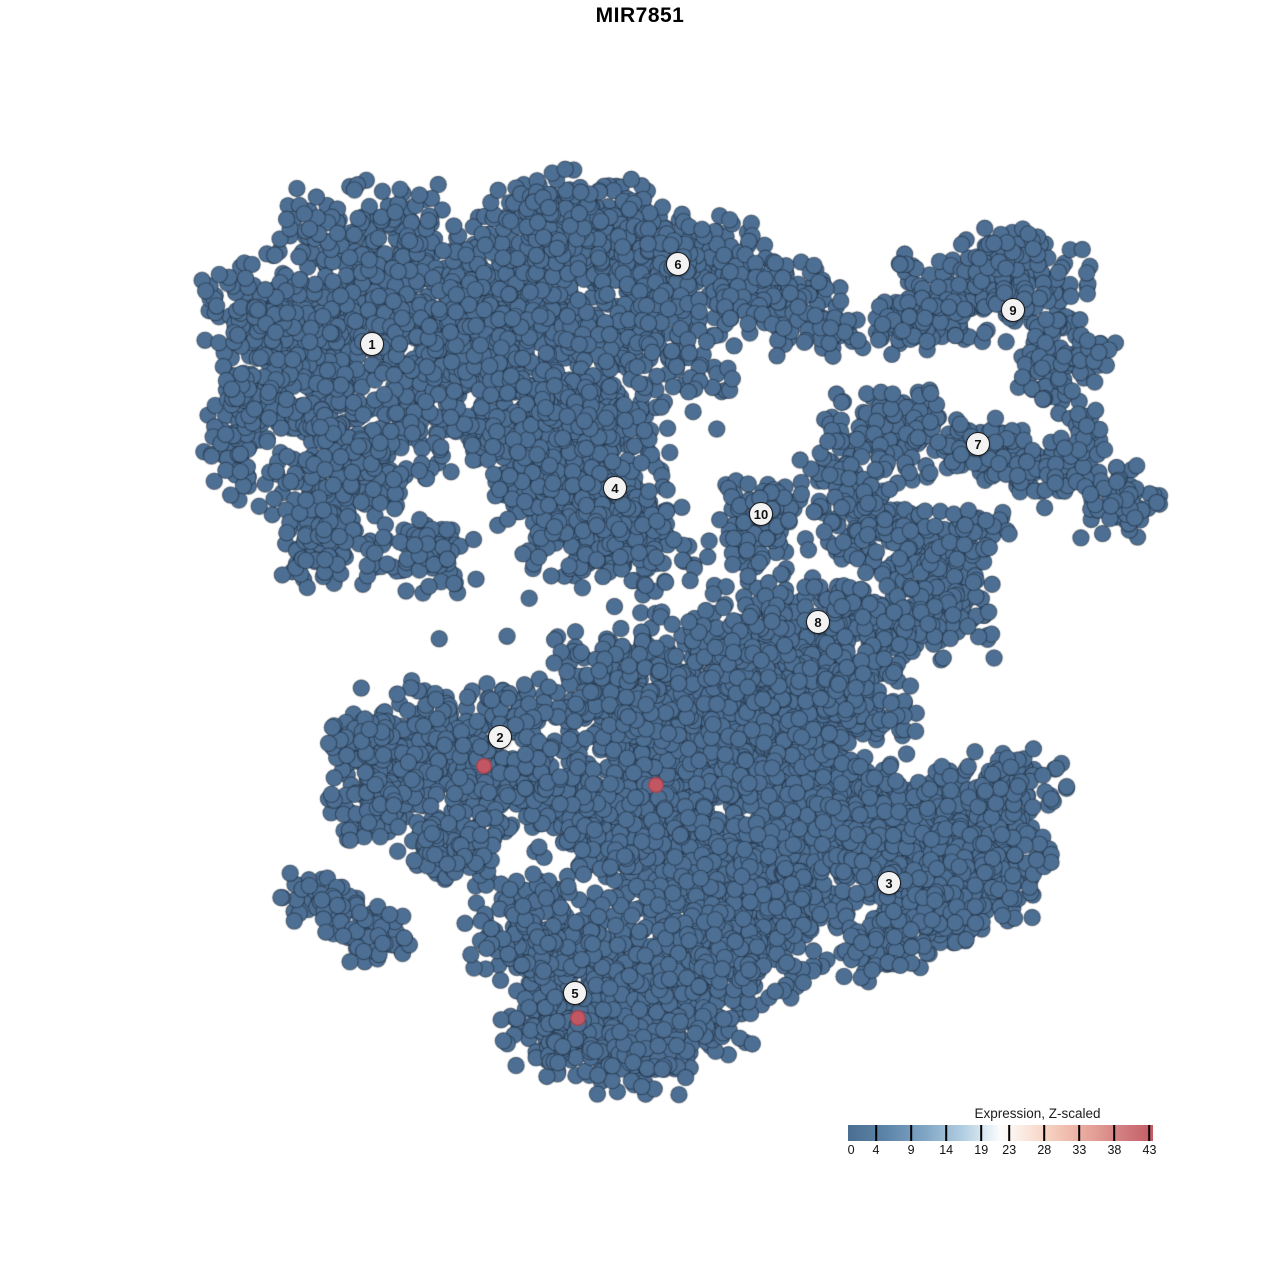 Image resolution: width=1280 pixels, height=1280 pixels. Describe the element at coordinates (911, 1150) in the screenshot. I see `legend-tick-label: 9` at that location.